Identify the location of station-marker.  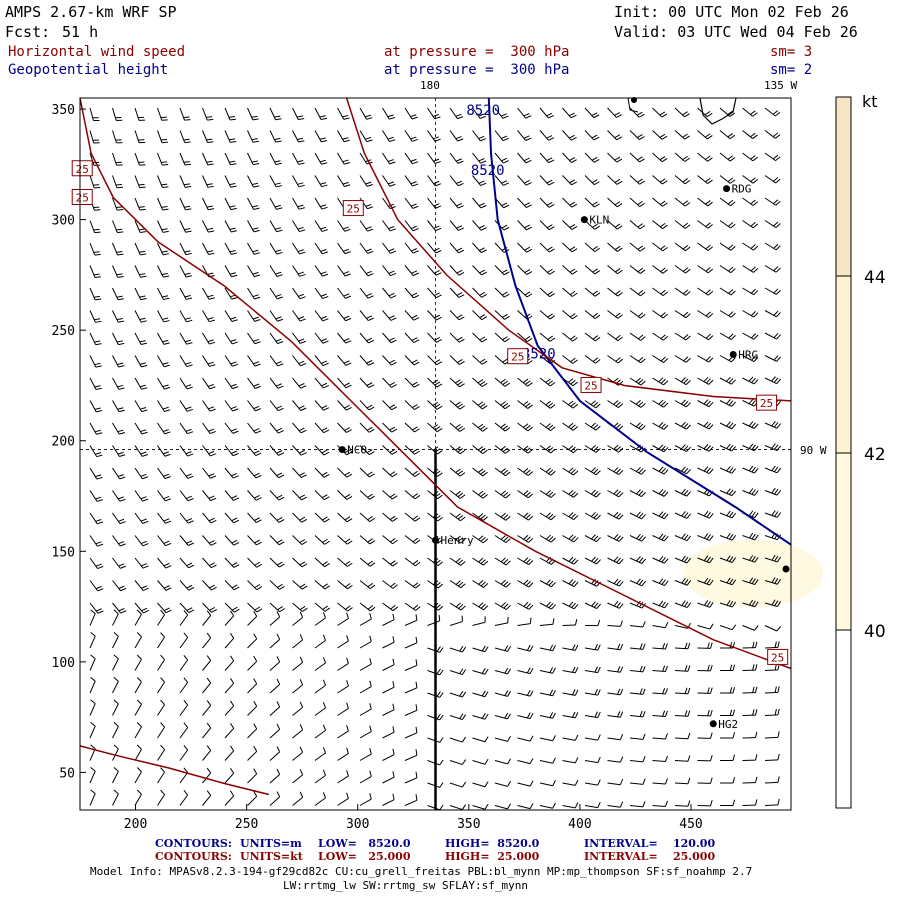
(786, 569).